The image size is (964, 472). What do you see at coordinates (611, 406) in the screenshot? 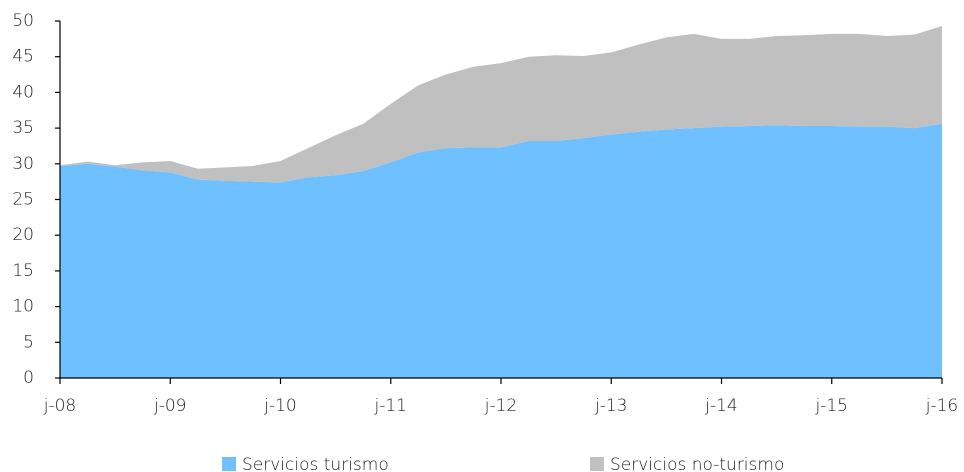
I see `x-tick-label: j-13` at bounding box center [611, 406].